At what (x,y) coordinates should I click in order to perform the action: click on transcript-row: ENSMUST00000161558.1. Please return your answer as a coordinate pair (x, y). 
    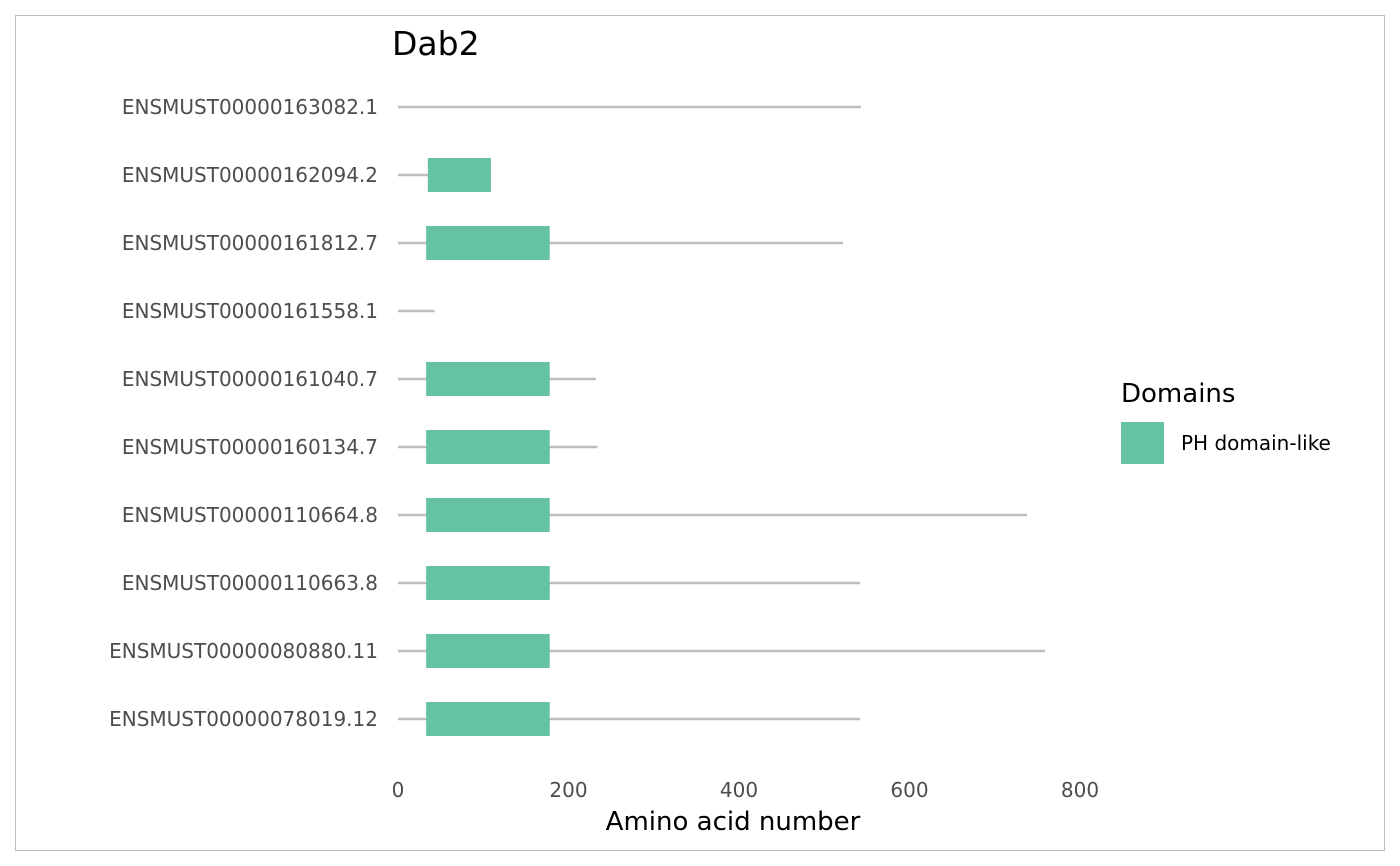
    Looking at the image, I should click on (278, 311).